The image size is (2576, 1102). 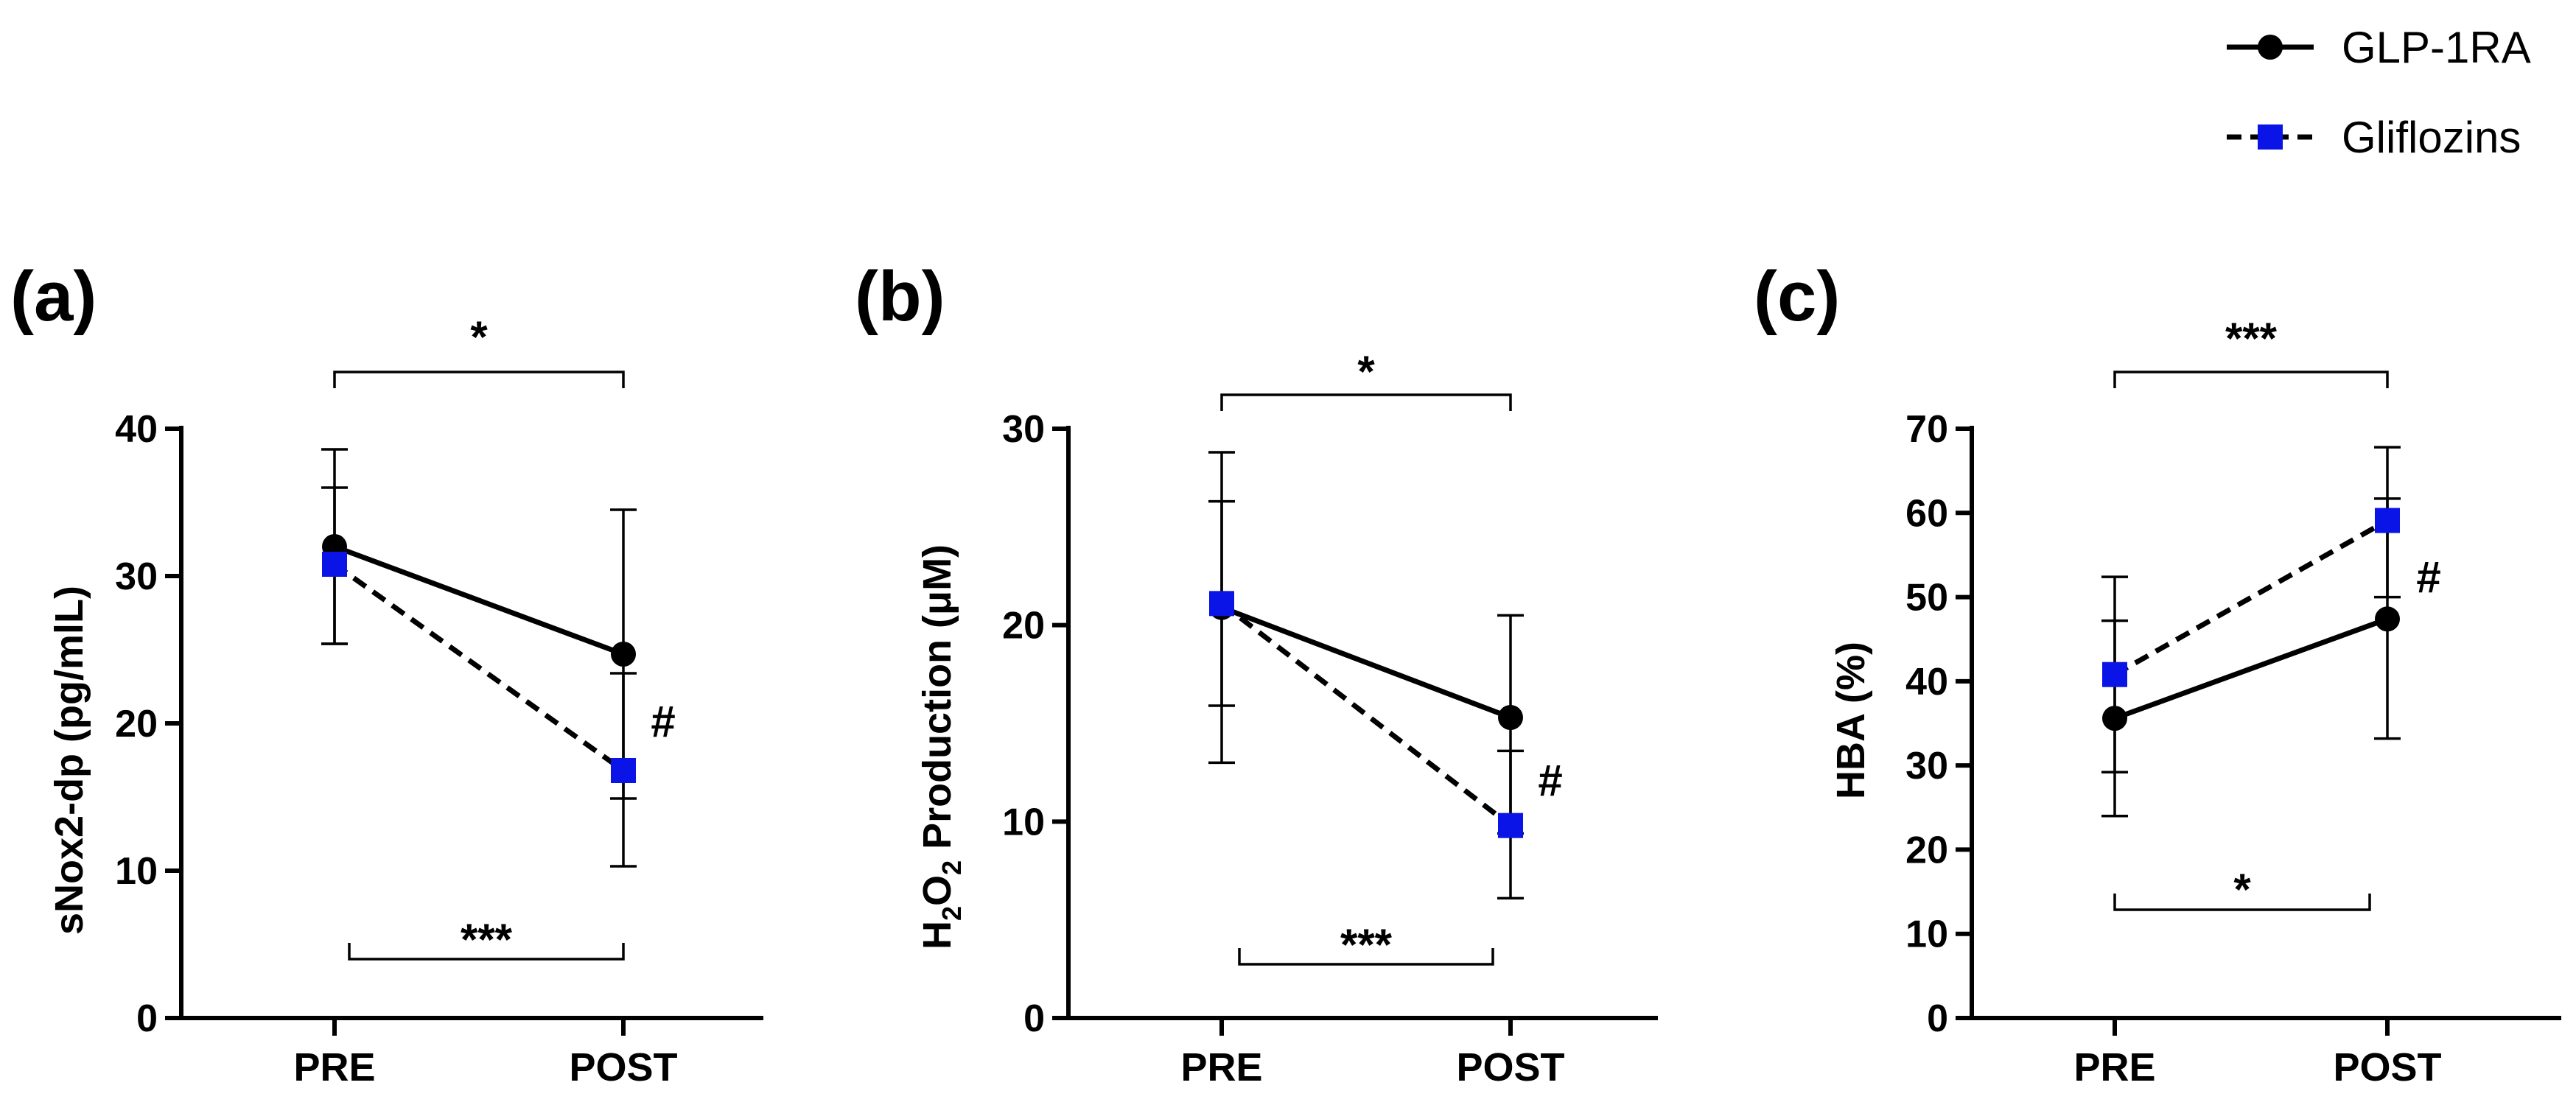 I want to click on panel-a-y-tick-label: 40, so click(x=136, y=429).